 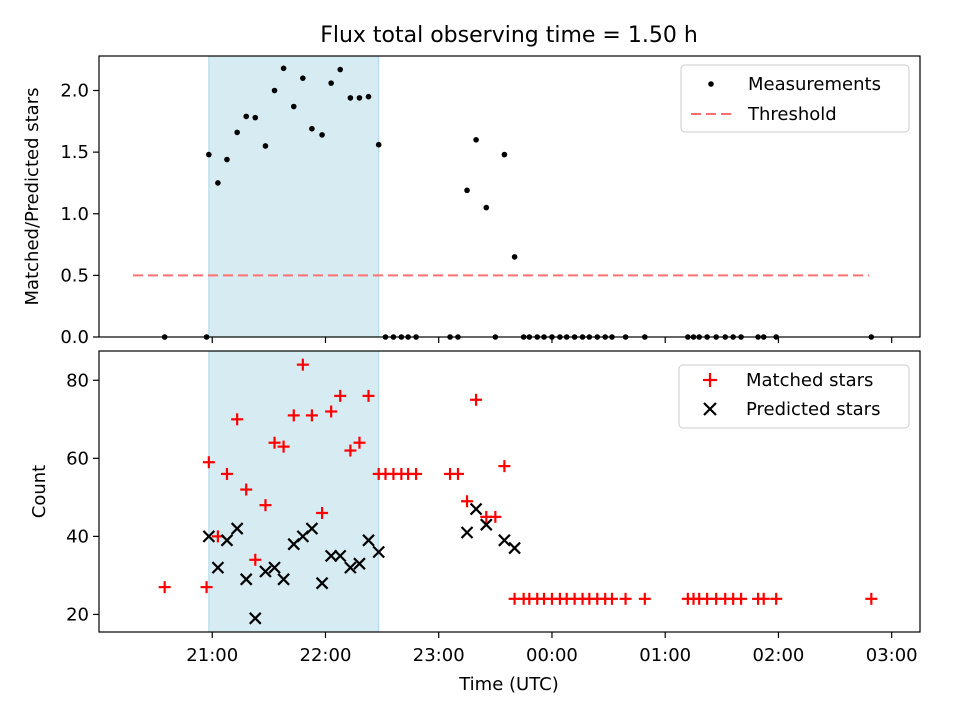 I want to click on bottom-legend-box, so click(x=794, y=396).